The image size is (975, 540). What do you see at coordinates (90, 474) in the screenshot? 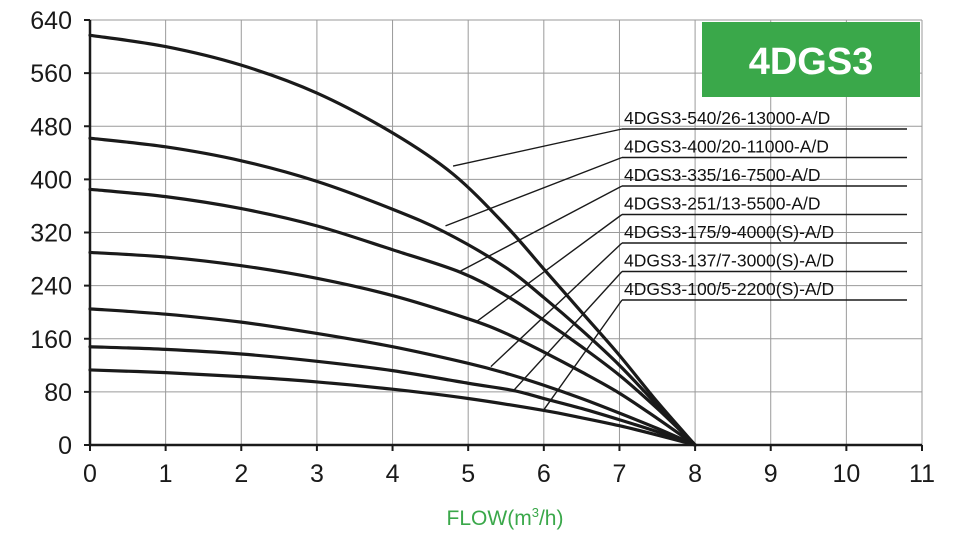
I see `x-tick-label: 0` at bounding box center [90, 474].